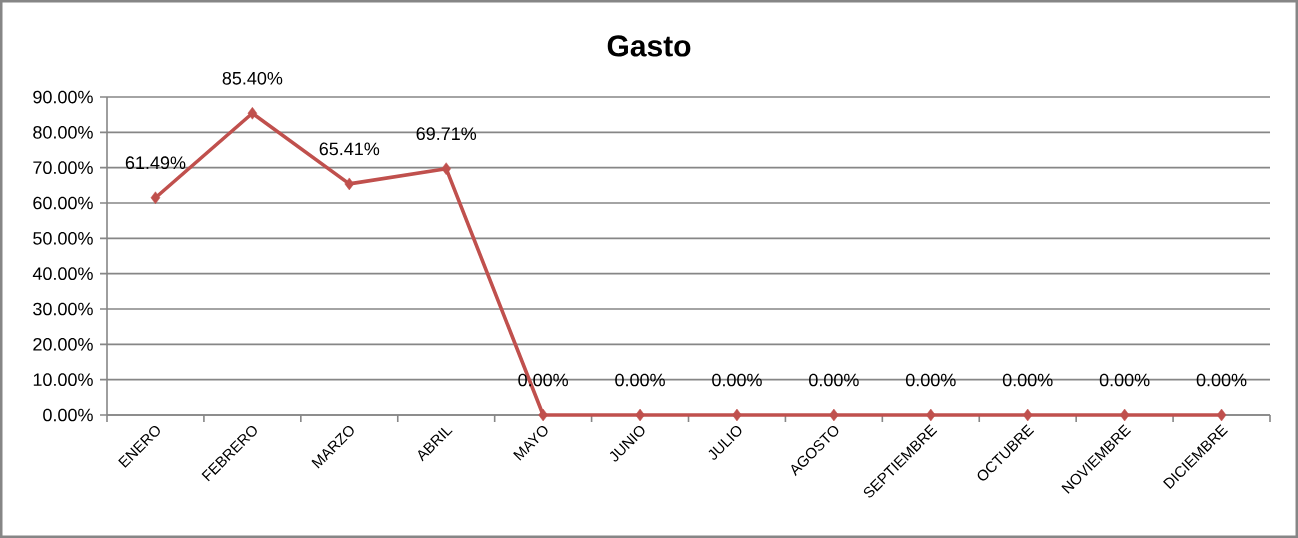  Describe the element at coordinates (63, 203) in the screenshot. I see `y-tick-label: 60.00%` at that location.